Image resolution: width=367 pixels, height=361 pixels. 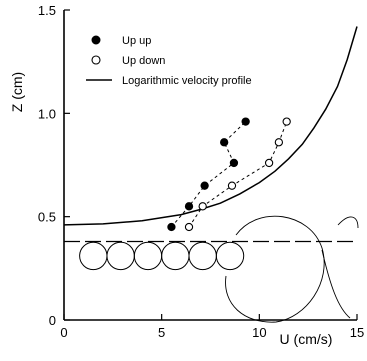 I want to click on x-tick-label: 0, so click(x=63, y=332).